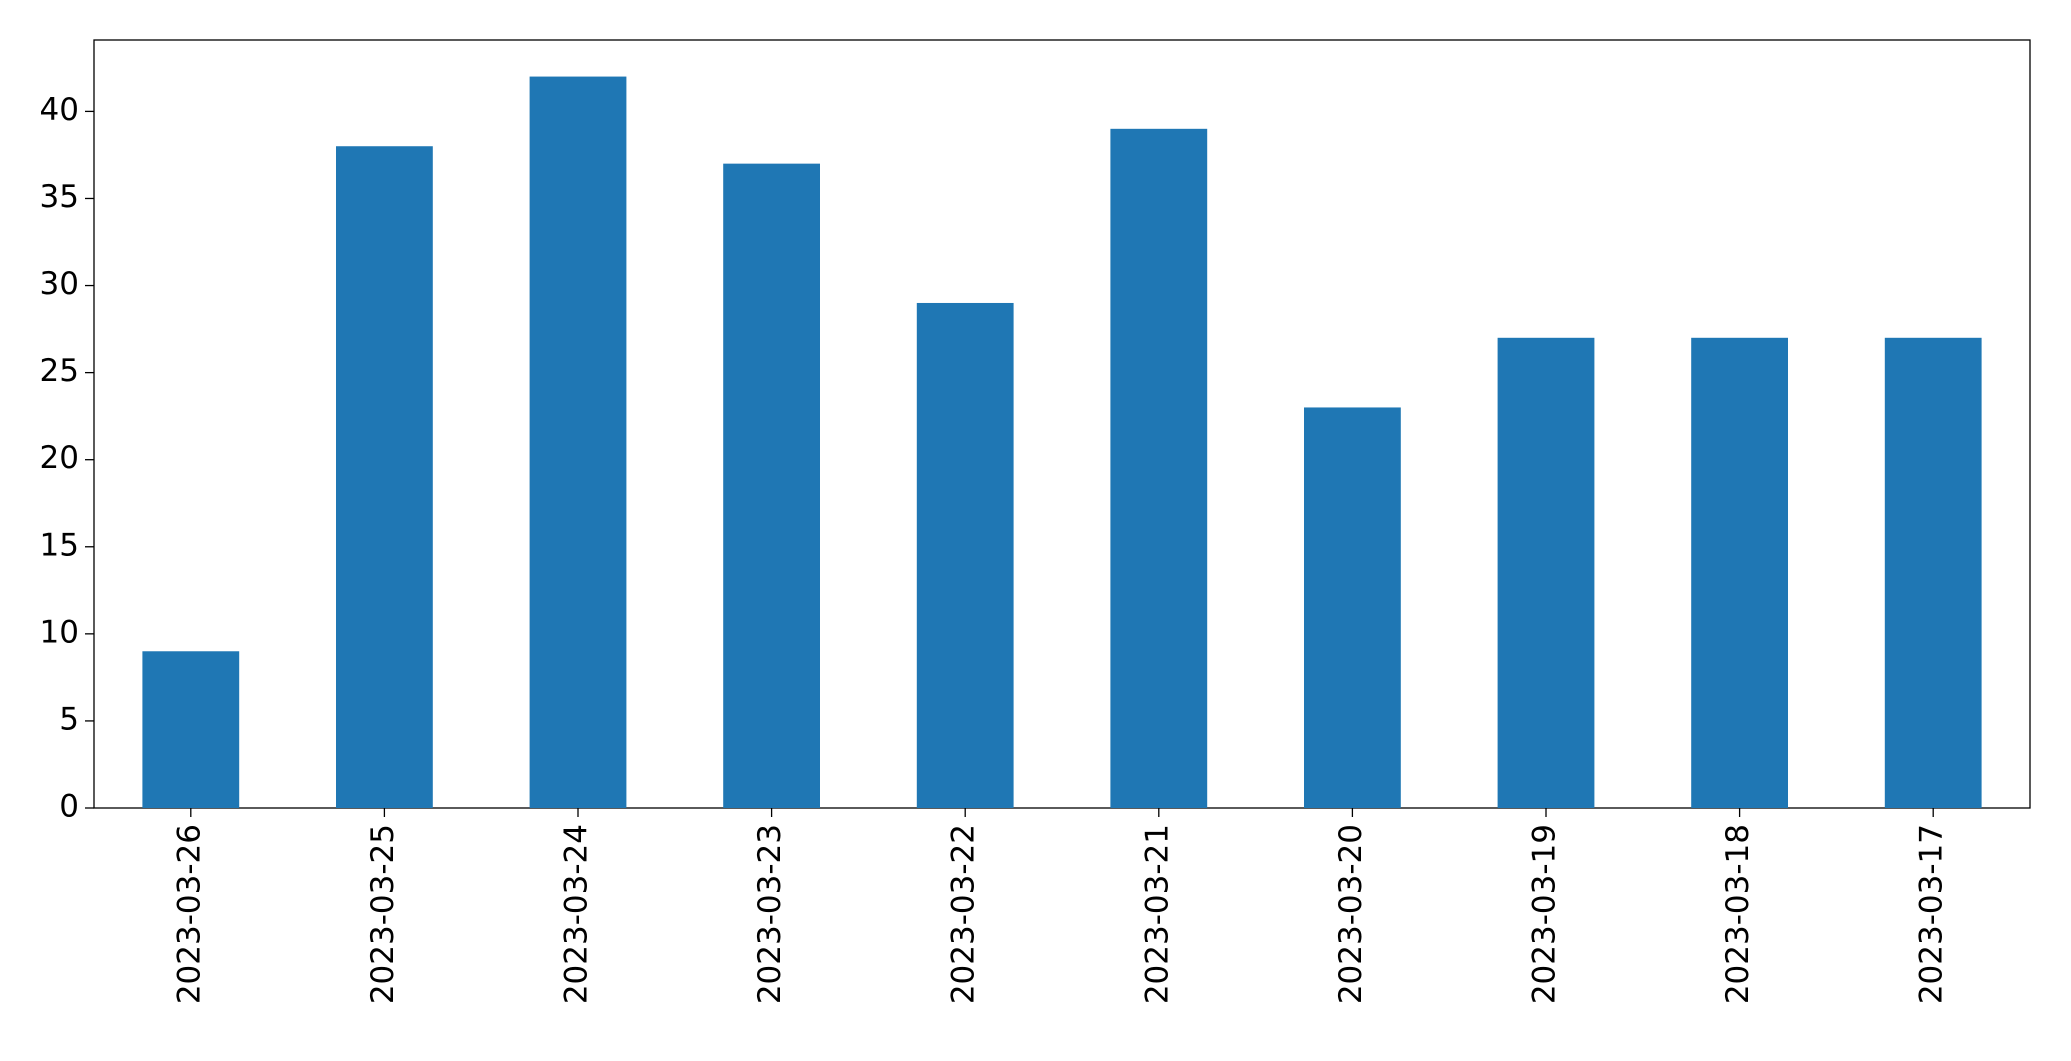  What do you see at coordinates (964, 914) in the screenshot?
I see `x-tick-label: 2023-03-22` at bounding box center [964, 914].